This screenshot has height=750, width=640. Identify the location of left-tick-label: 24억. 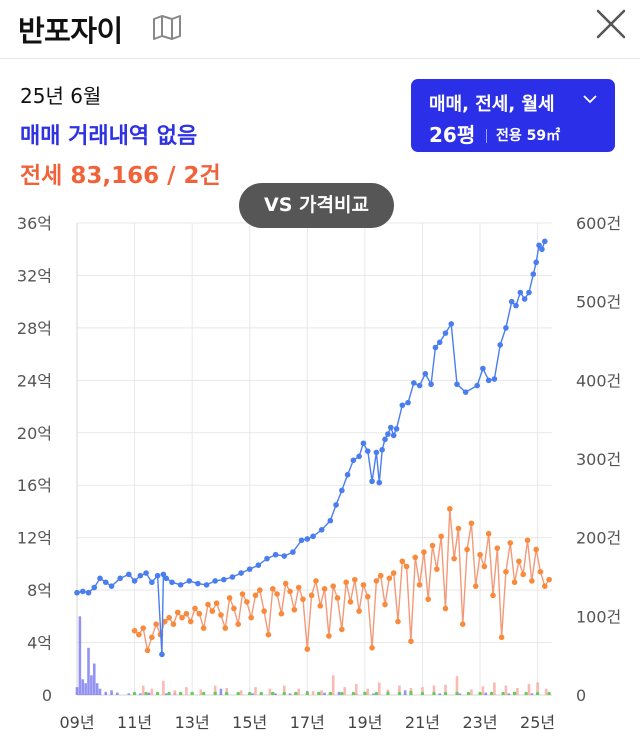
(34, 380).